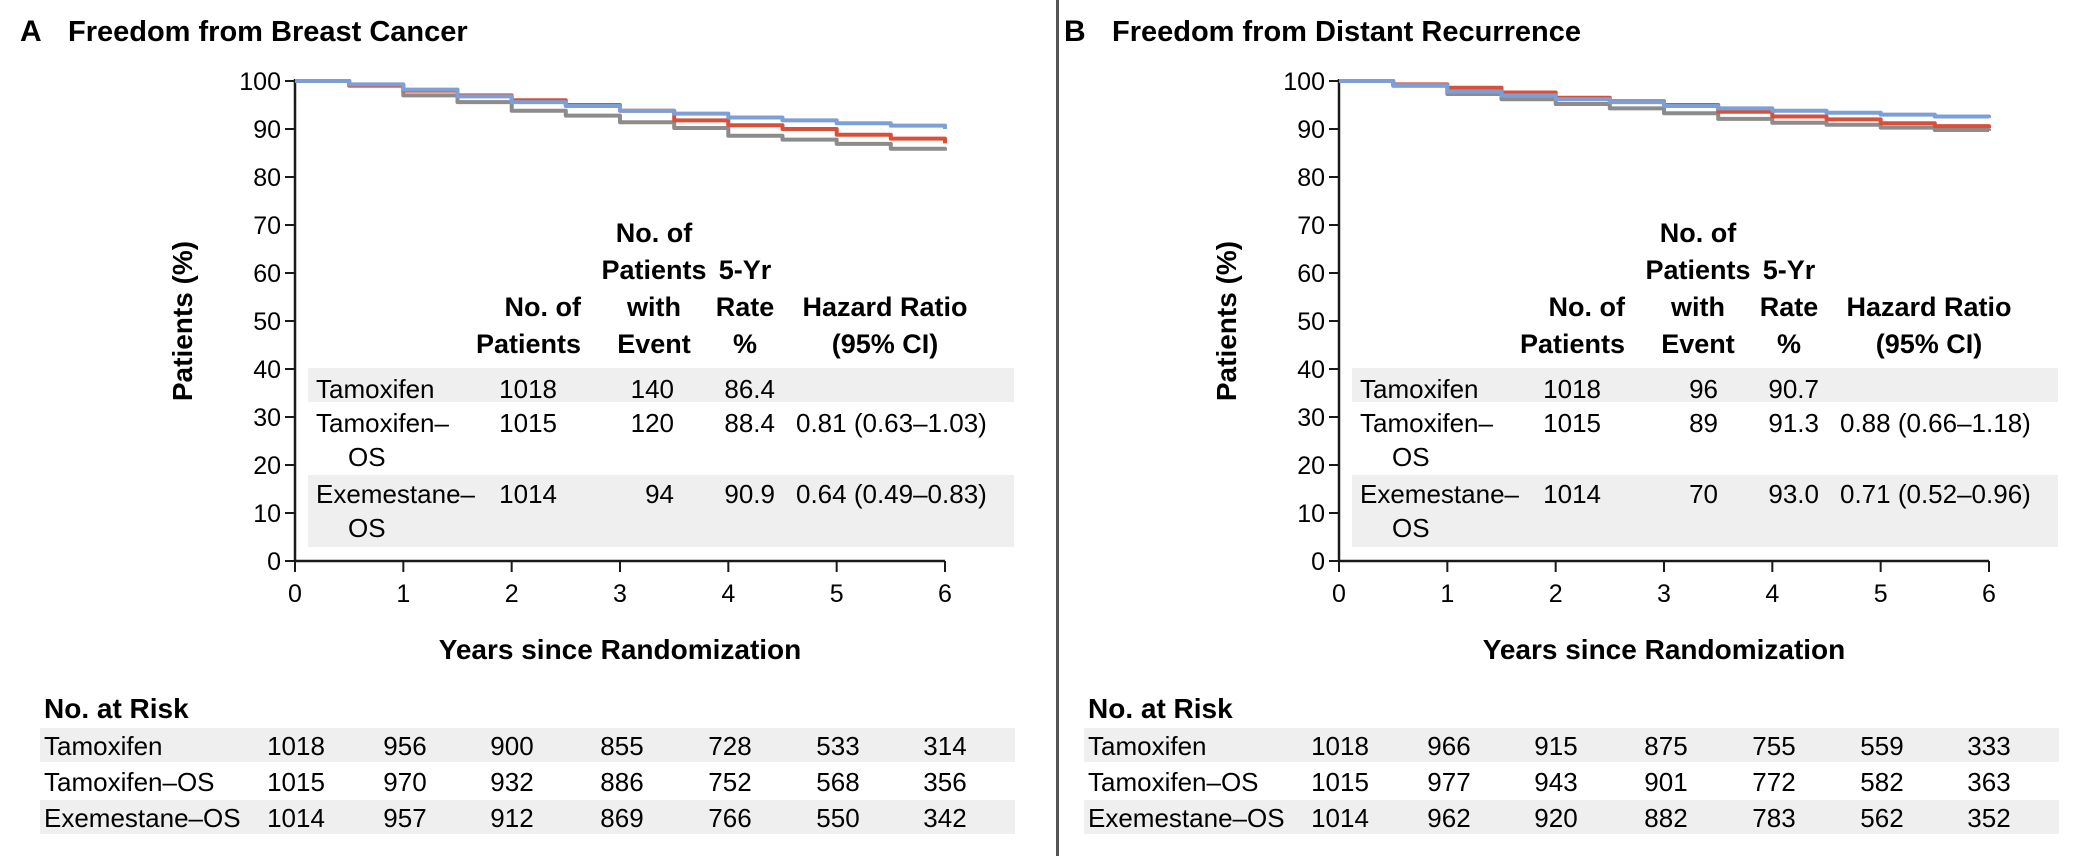 The width and height of the screenshot is (2084, 856). What do you see at coordinates (260, 82) in the screenshot?
I see `y-tick-label: 100` at bounding box center [260, 82].